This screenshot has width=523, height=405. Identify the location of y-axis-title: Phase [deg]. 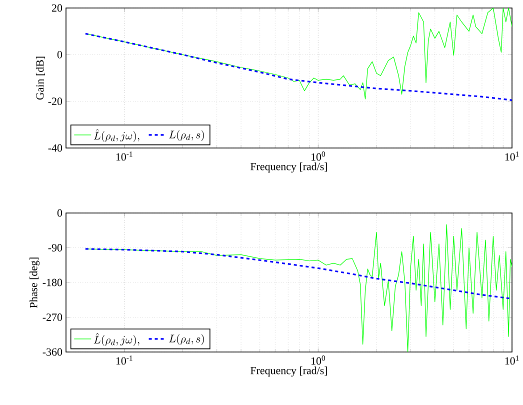
(35, 283).